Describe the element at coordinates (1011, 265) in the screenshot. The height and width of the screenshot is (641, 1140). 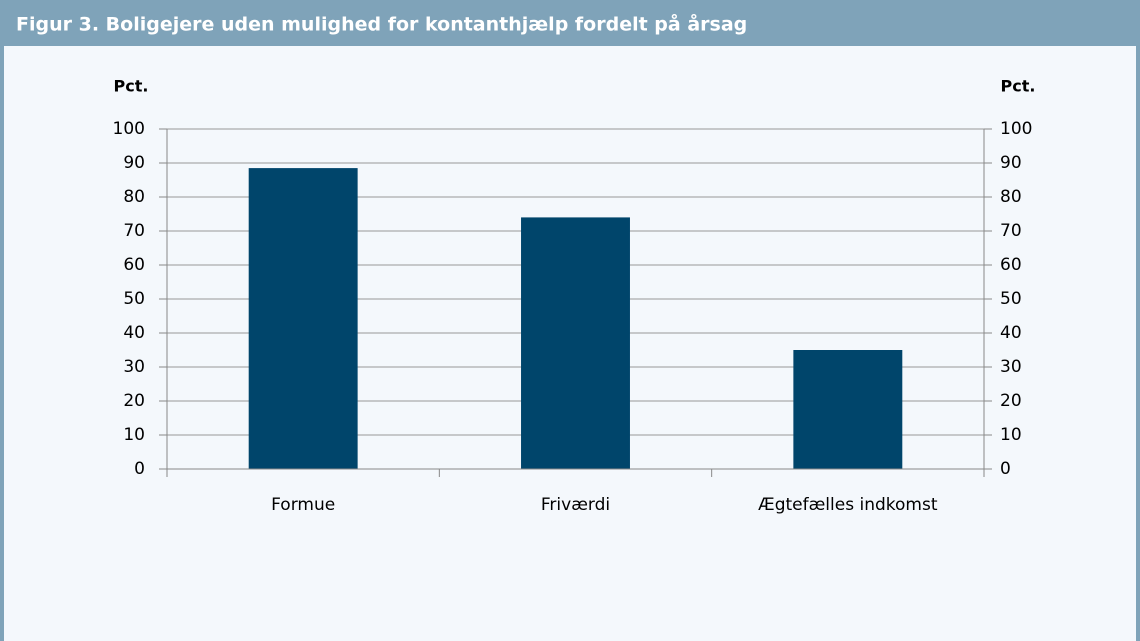
I see `y2-tick-label: 60` at that location.